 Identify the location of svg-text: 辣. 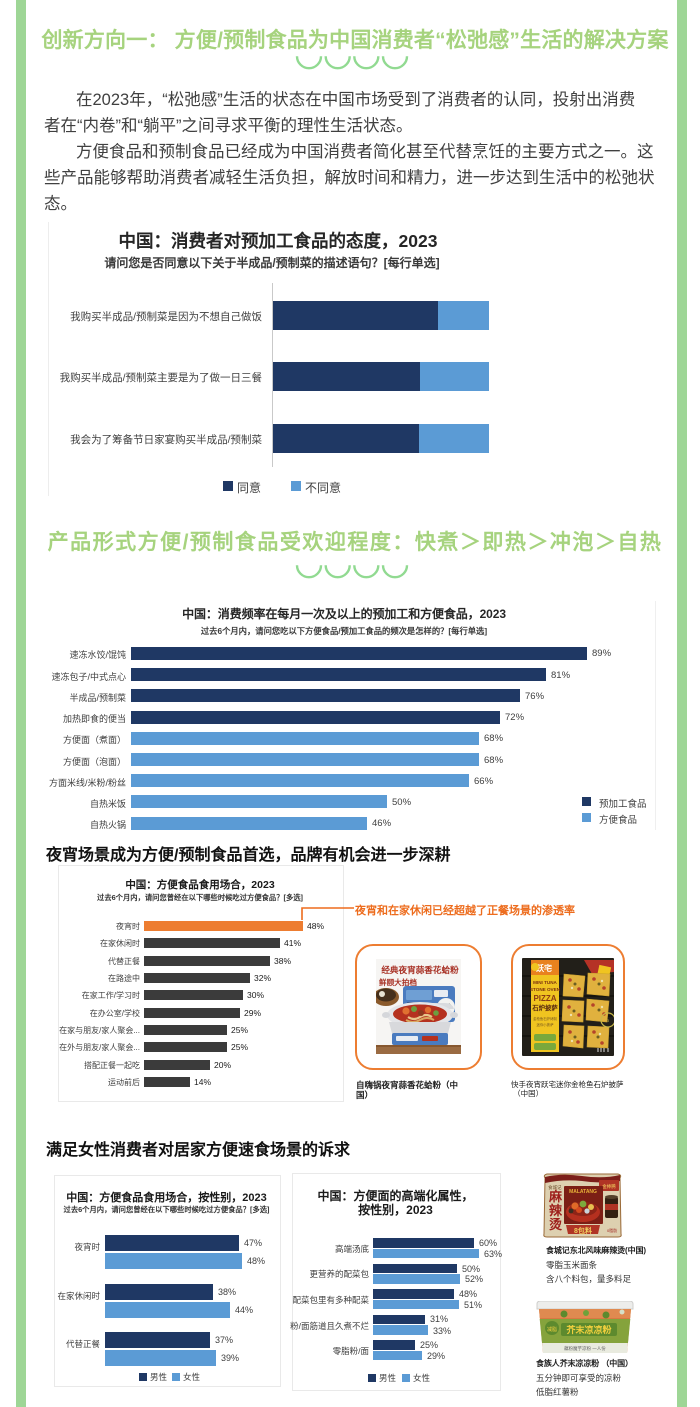
(556, 1210).